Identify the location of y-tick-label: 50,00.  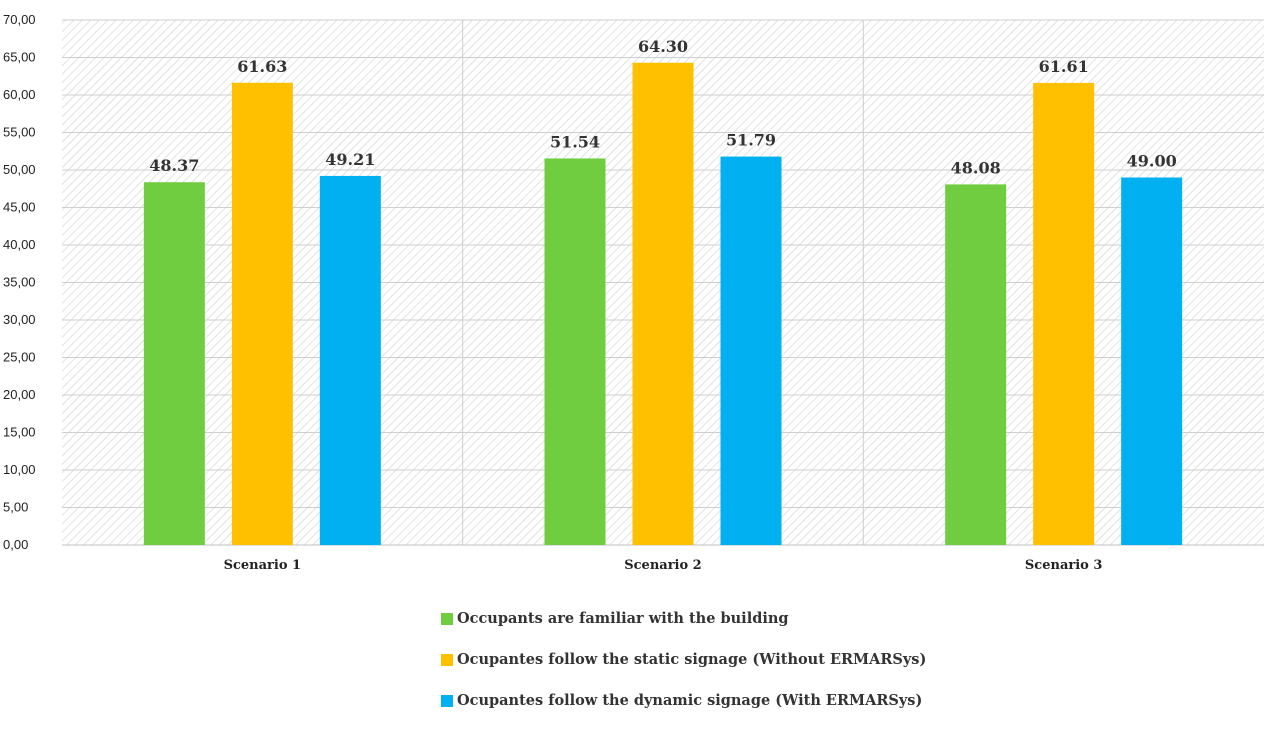
(19, 169).